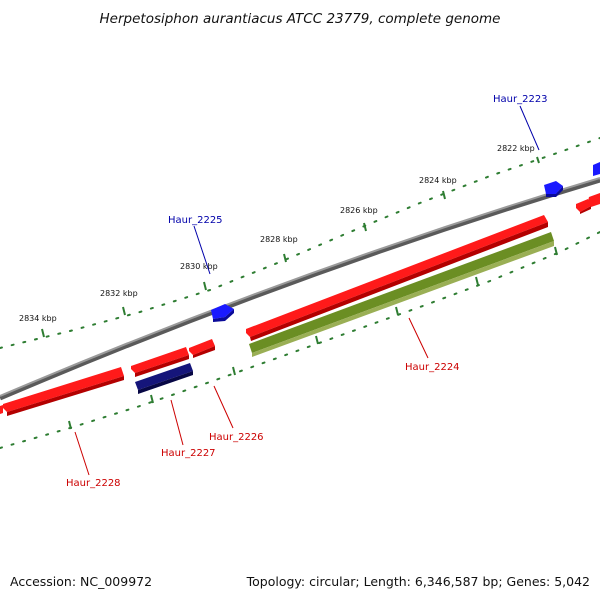 The height and width of the screenshot is (600, 600). I want to click on tick-label-2828: 2828 kbp, so click(279, 239).